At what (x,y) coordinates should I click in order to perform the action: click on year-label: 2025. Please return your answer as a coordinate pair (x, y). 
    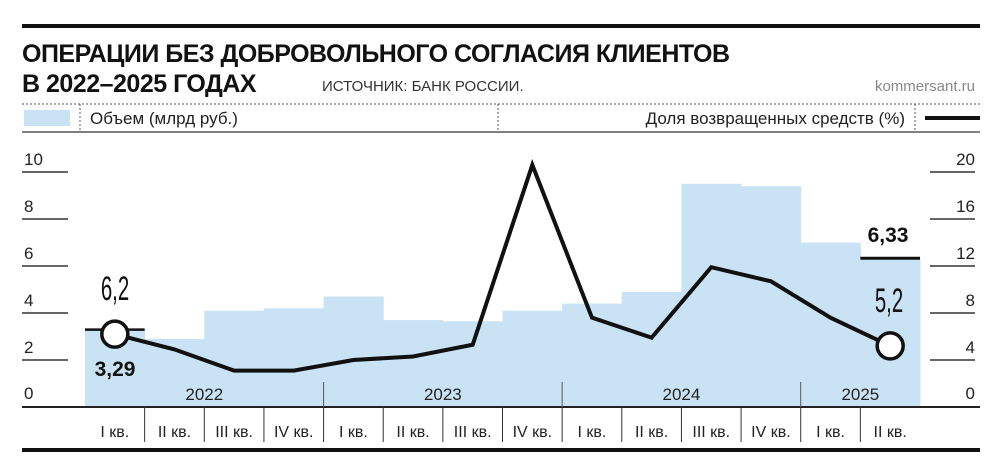
    Looking at the image, I should click on (860, 394).